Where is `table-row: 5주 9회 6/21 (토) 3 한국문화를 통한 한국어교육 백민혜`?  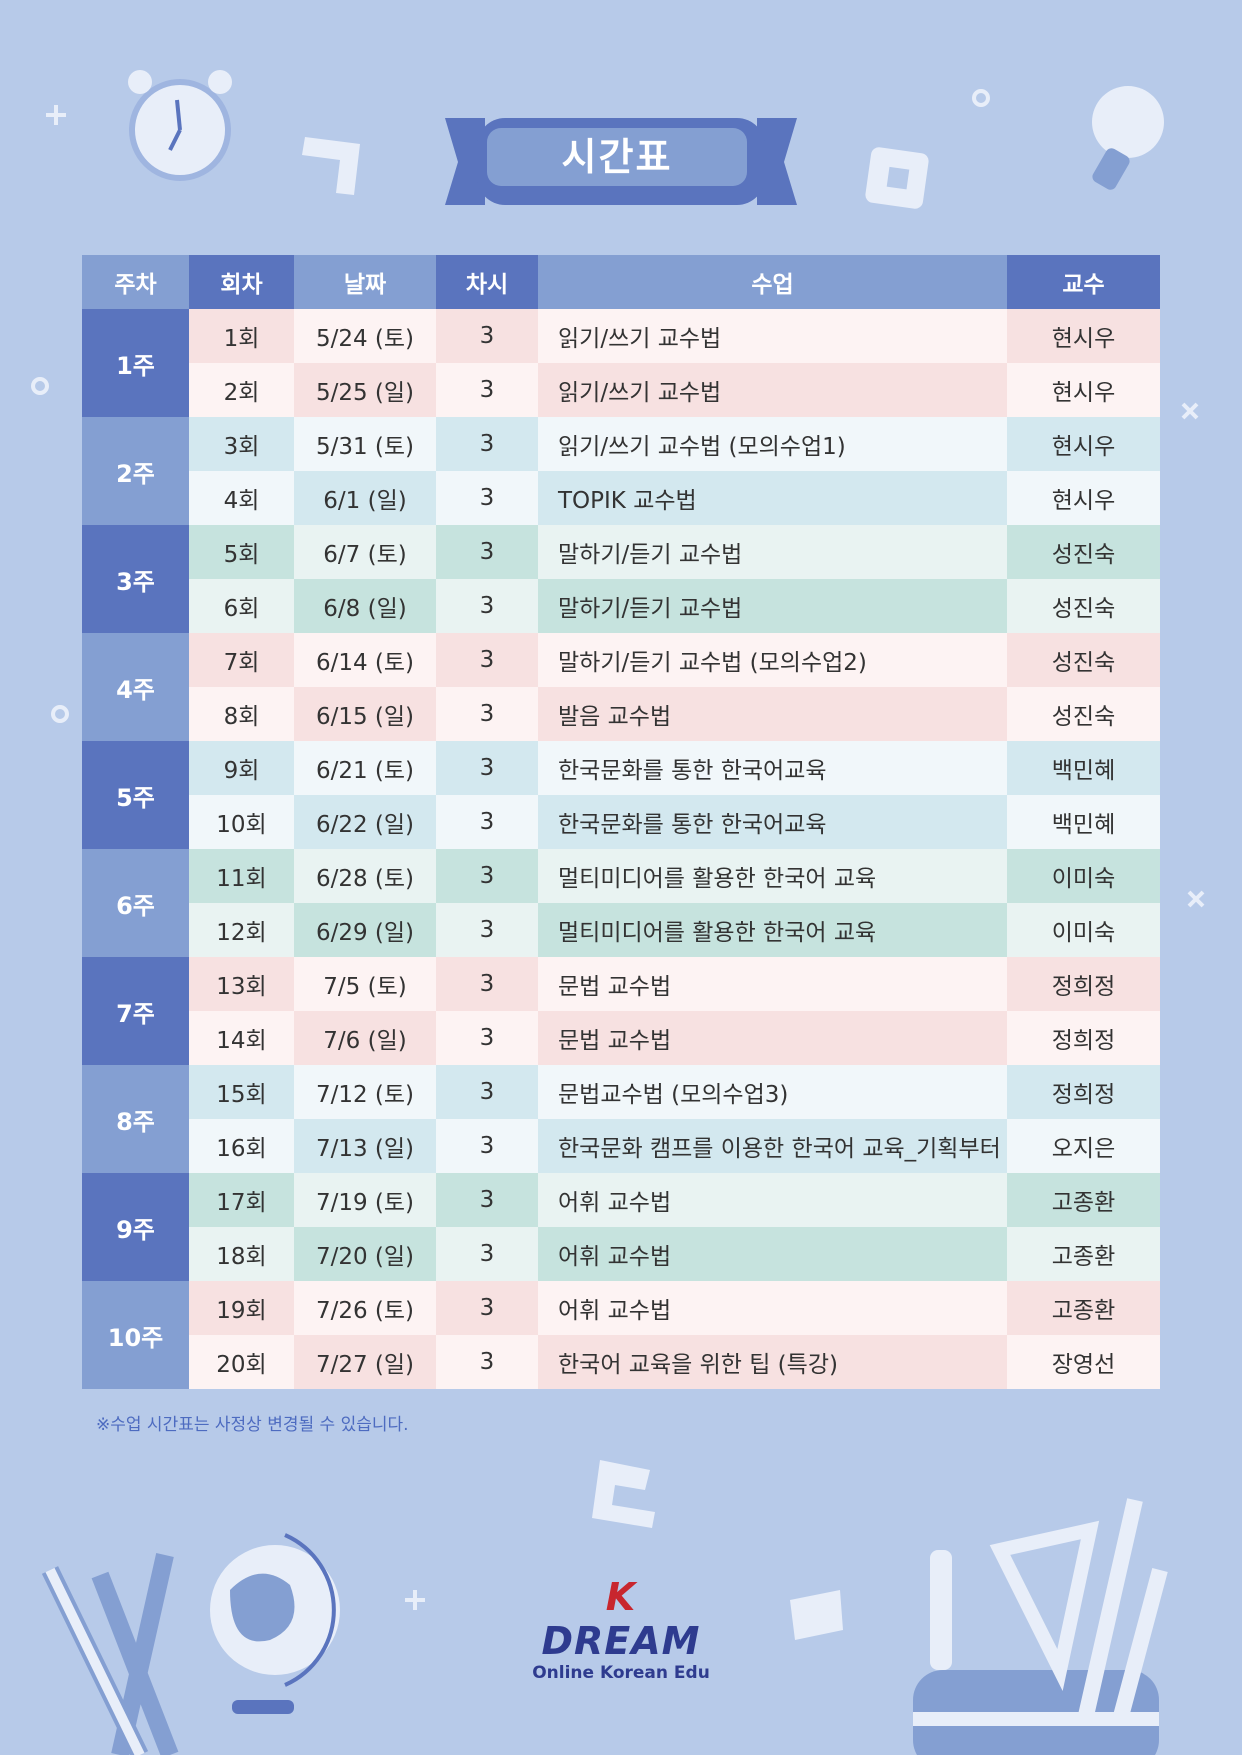 table-row: 5주 9회 6/21 (토) 3 한국문화를 통한 한국어교육 백민혜 is located at coordinates (621, 795).